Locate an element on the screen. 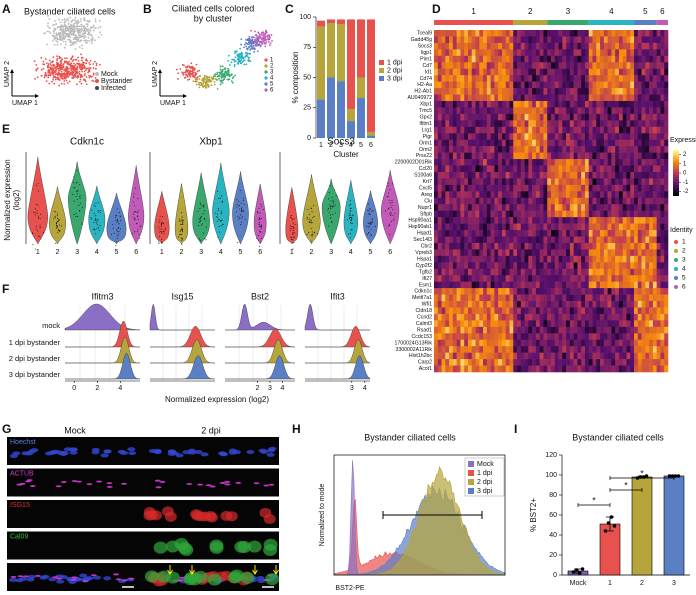  arrow-head is located at coordinates (24, 83).